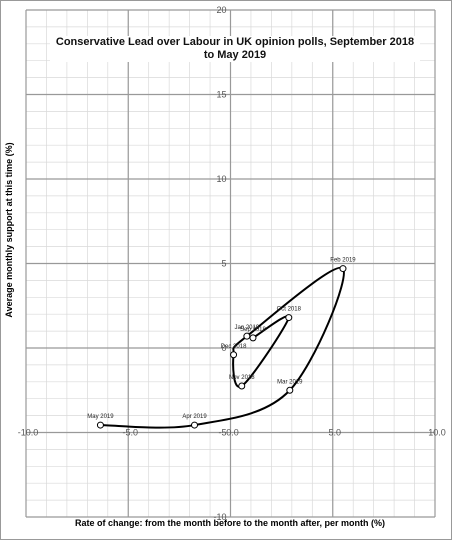 The height and width of the screenshot is (540, 452). I want to click on x-tick-label: -10.0, so click(28, 433).